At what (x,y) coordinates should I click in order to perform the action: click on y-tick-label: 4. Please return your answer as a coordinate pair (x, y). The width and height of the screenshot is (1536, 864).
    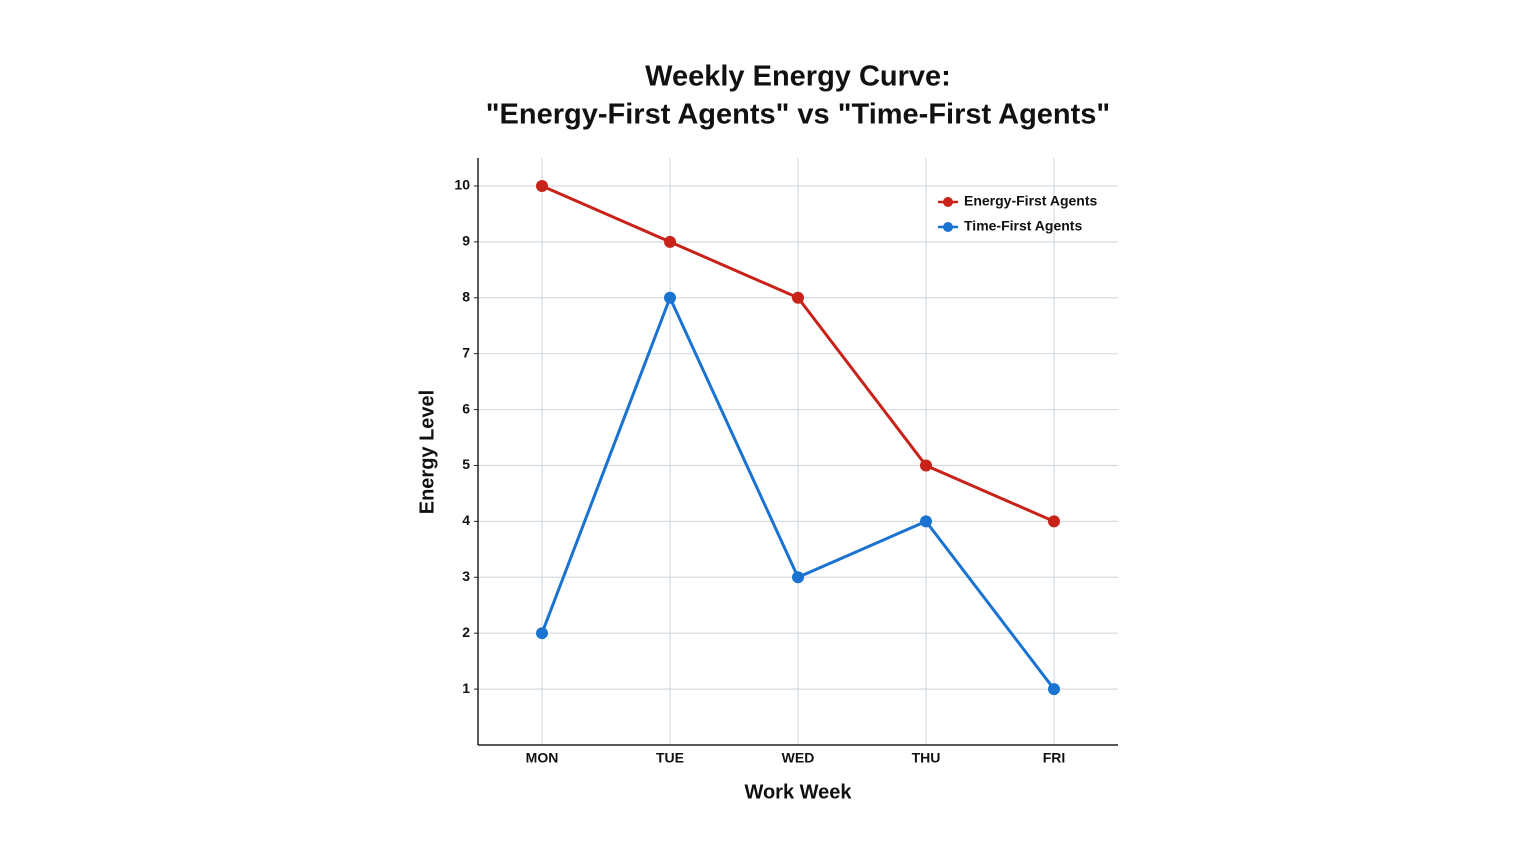
    Looking at the image, I should click on (466, 520).